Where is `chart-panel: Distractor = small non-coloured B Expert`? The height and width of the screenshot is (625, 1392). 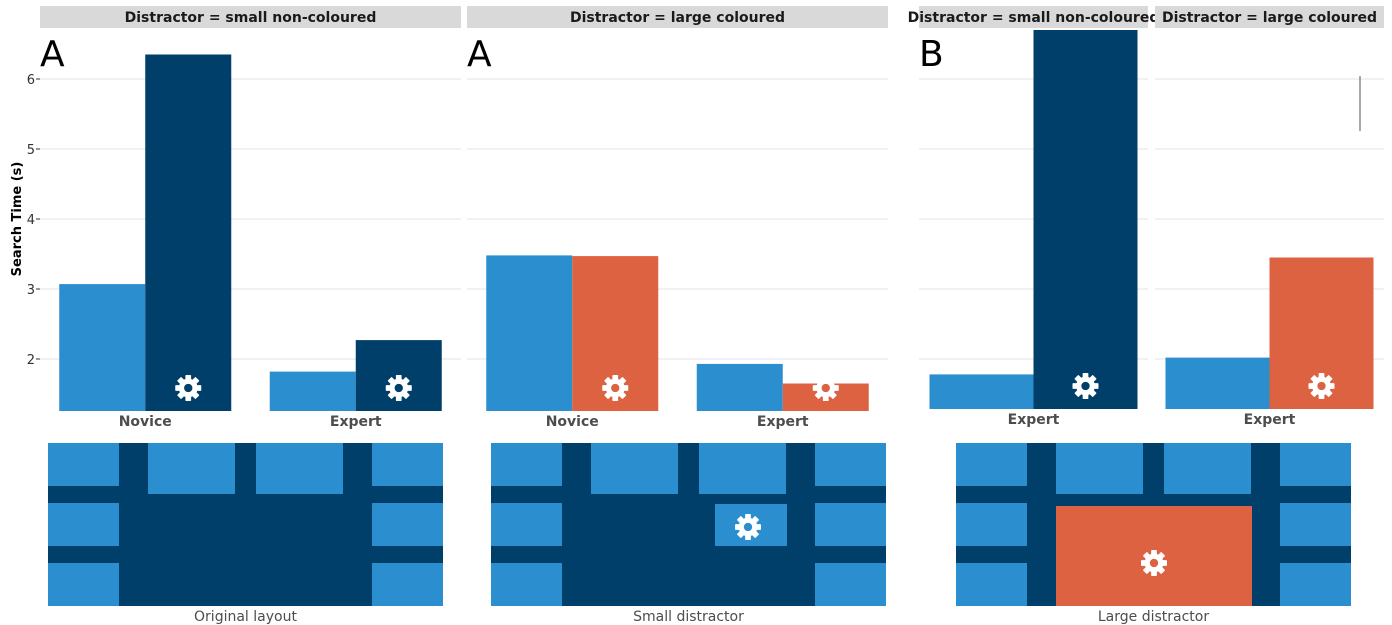
chart-panel: Distractor = small non-coloured B Expert is located at coordinates (1034, 217).